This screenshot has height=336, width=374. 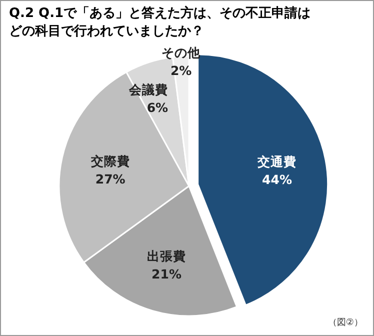 What do you see at coordinates (160, 23) in the screenshot?
I see `chart-title: Q.2 Q.1で「ある」と答えた方は、その不正申請はどの科目で行われていましたか？` at bounding box center [160, 23].